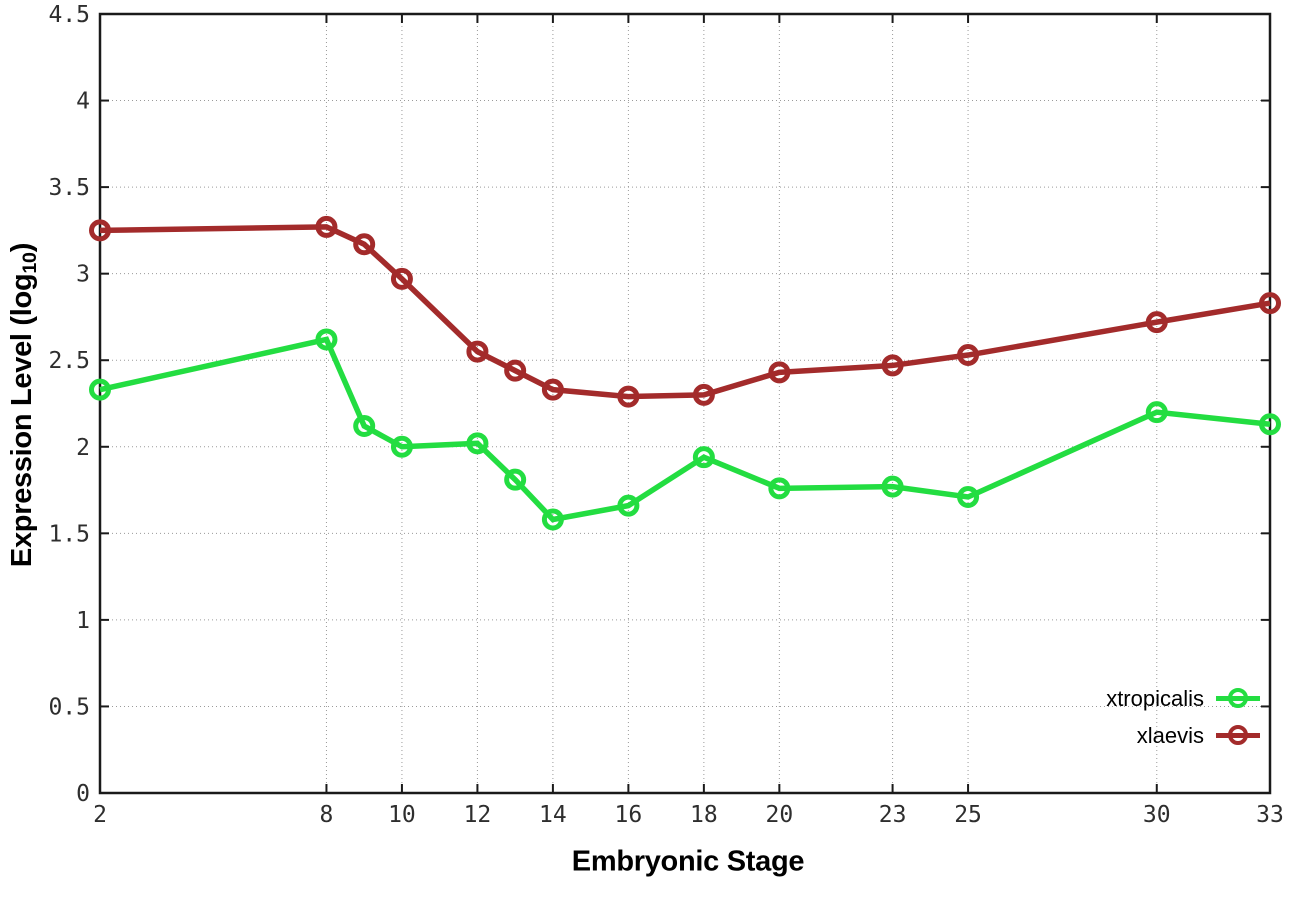 Image resolution: width=1296 pixels, height=907 pixels. I want to click on legend-label-xtropicalis: xtropicalis, so click(1155, 698).